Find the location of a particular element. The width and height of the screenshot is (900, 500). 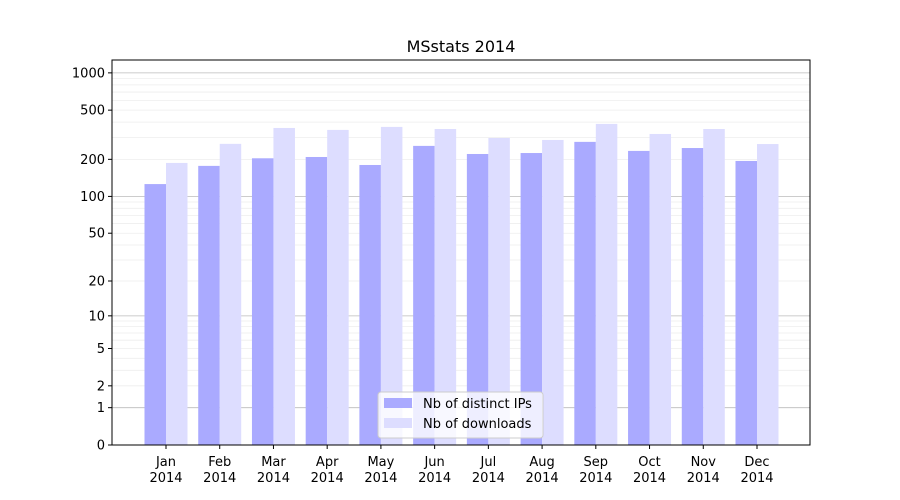

y-tick-label: 2 is located at coordinates (101, 386).